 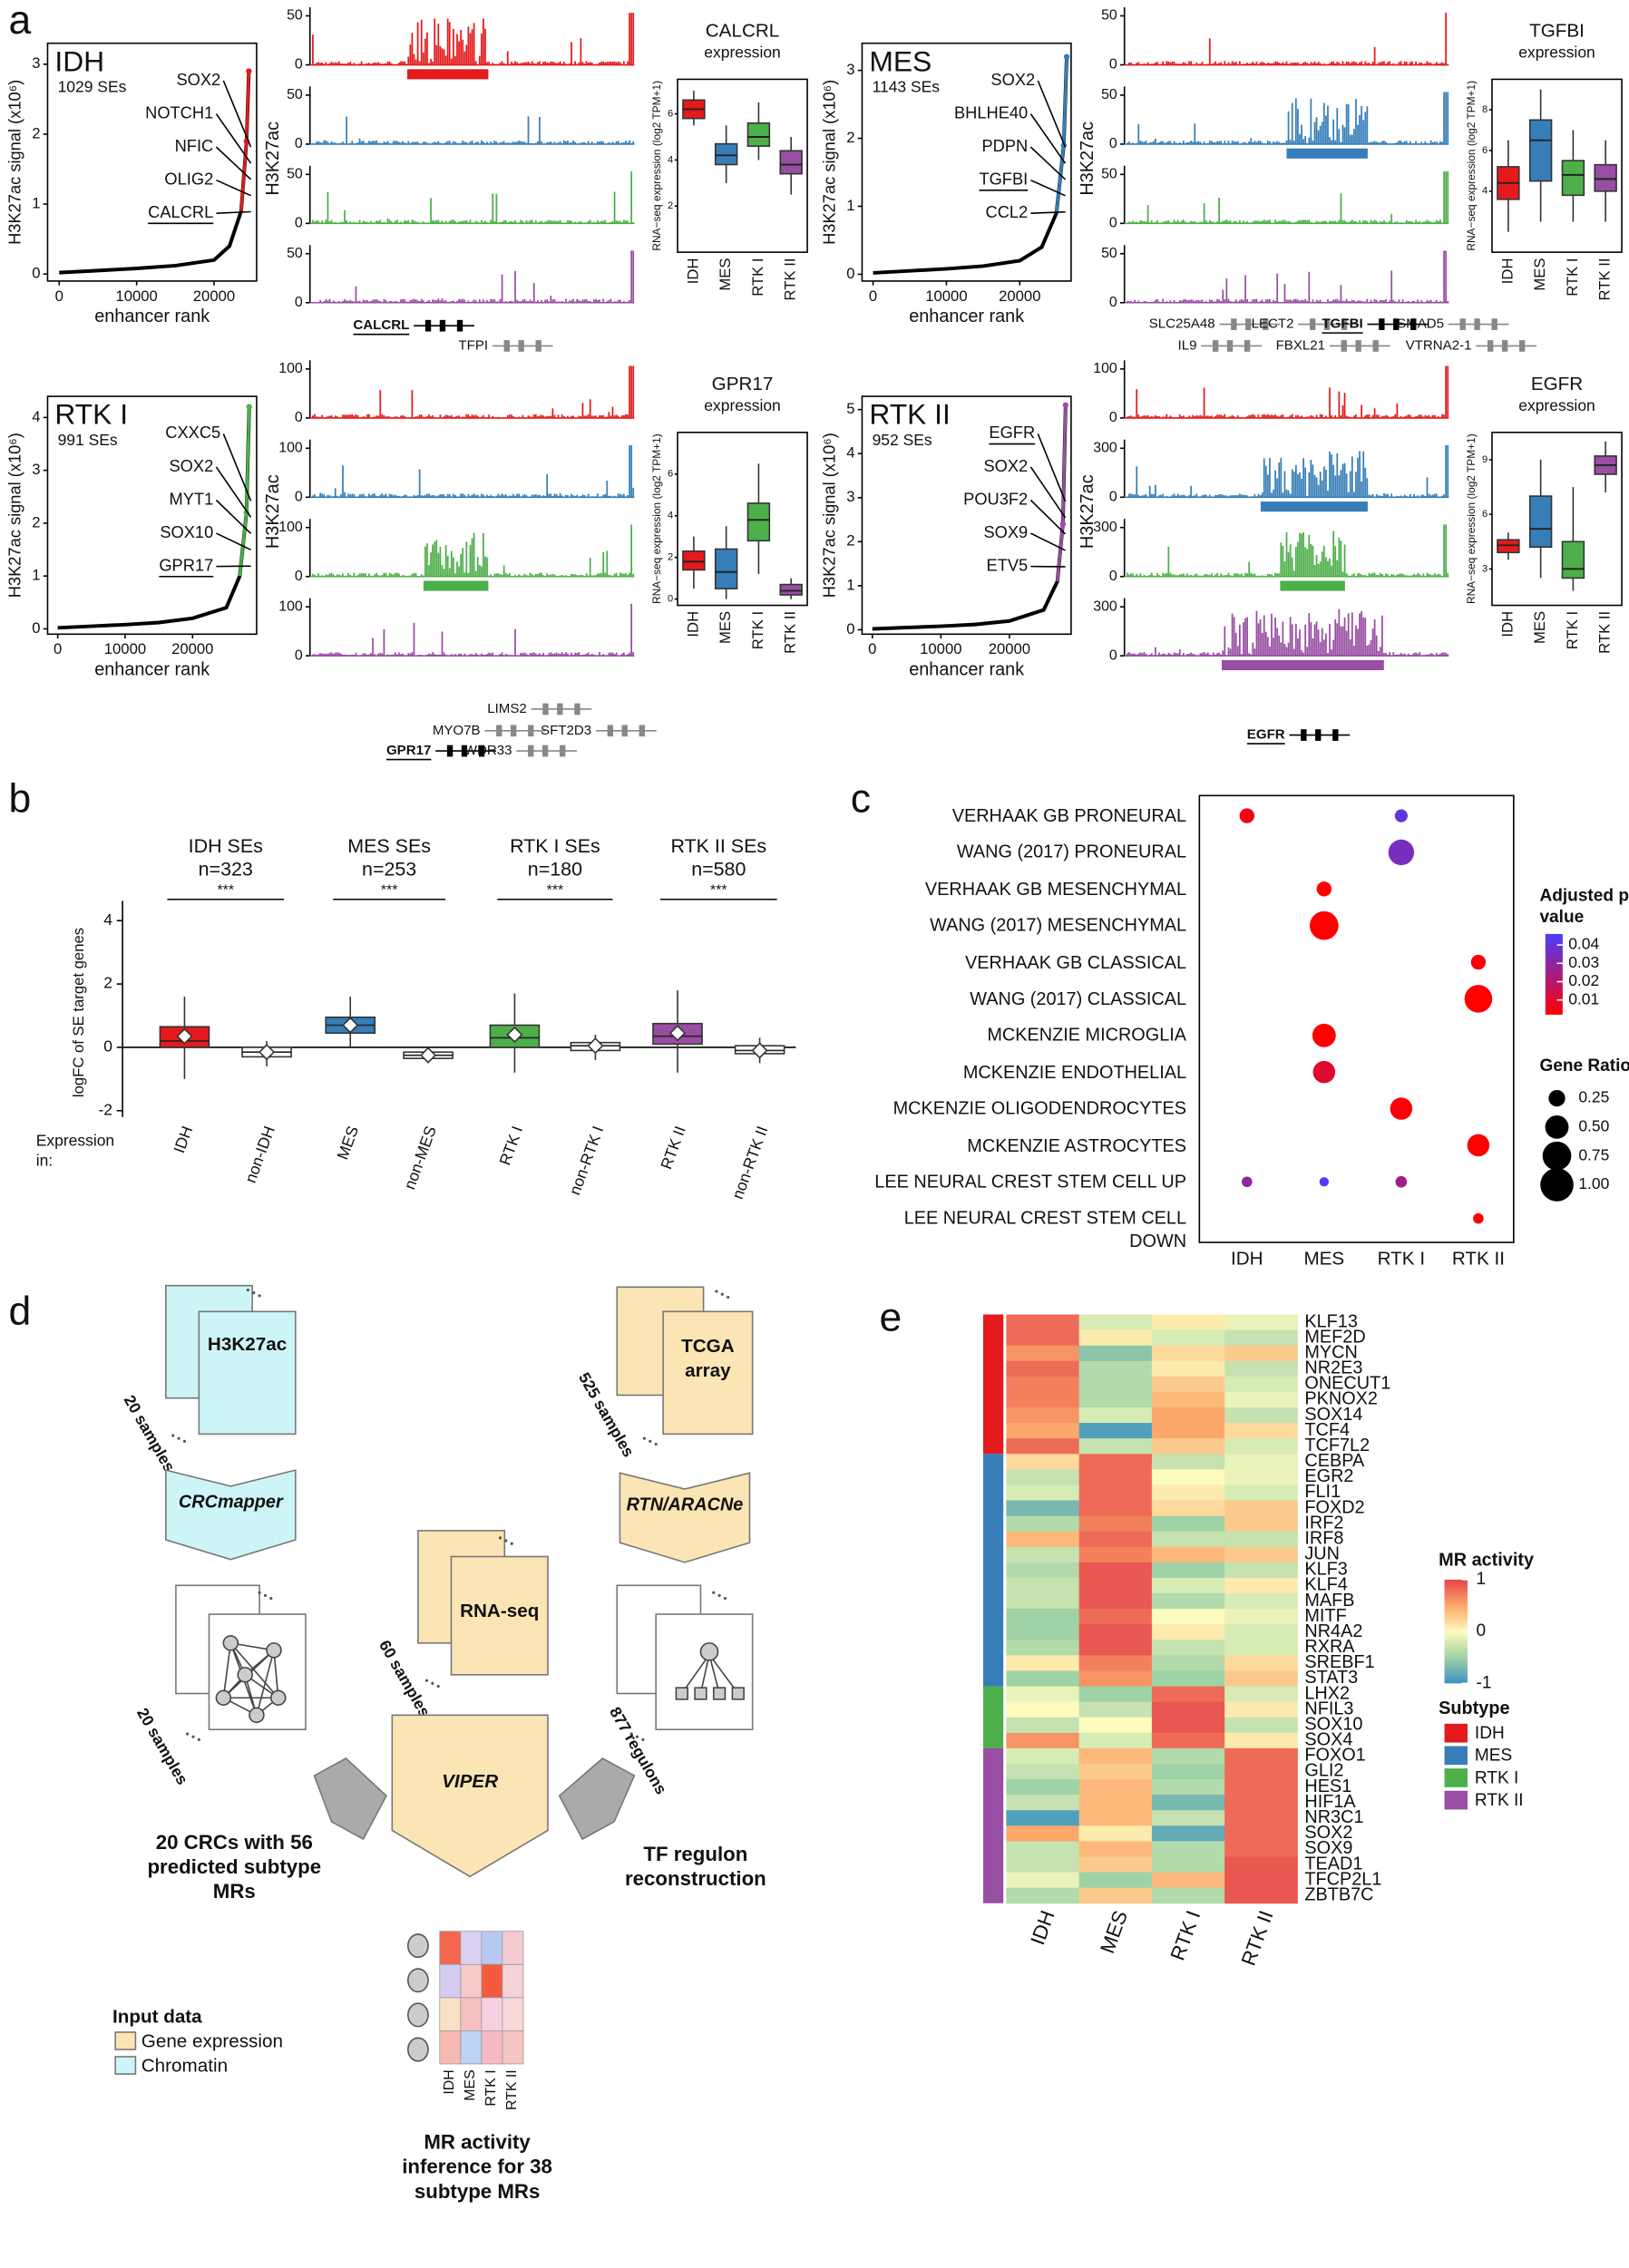 I want to click on term-label-box: WANG (2017) PRONEURAL, so click(x=1071, y=852).